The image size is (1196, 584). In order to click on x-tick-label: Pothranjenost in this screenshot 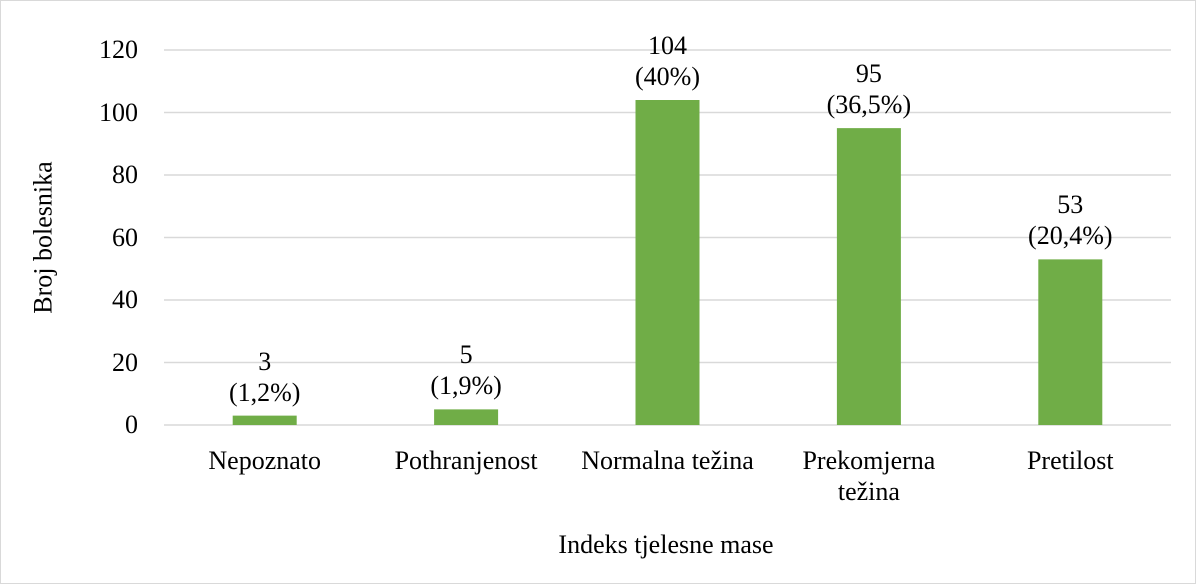, I will do `click(466, 460)`.